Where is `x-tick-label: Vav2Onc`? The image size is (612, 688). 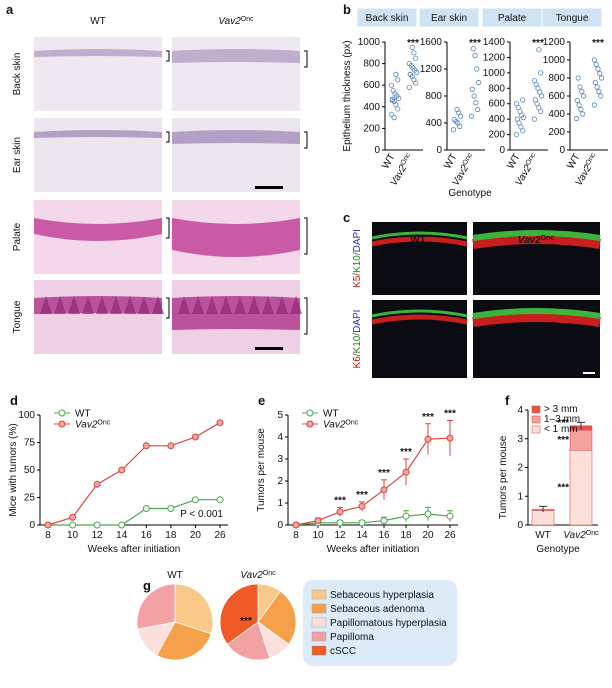
x-tick-label: Vav2Onc is located at coordinates (581, 536).